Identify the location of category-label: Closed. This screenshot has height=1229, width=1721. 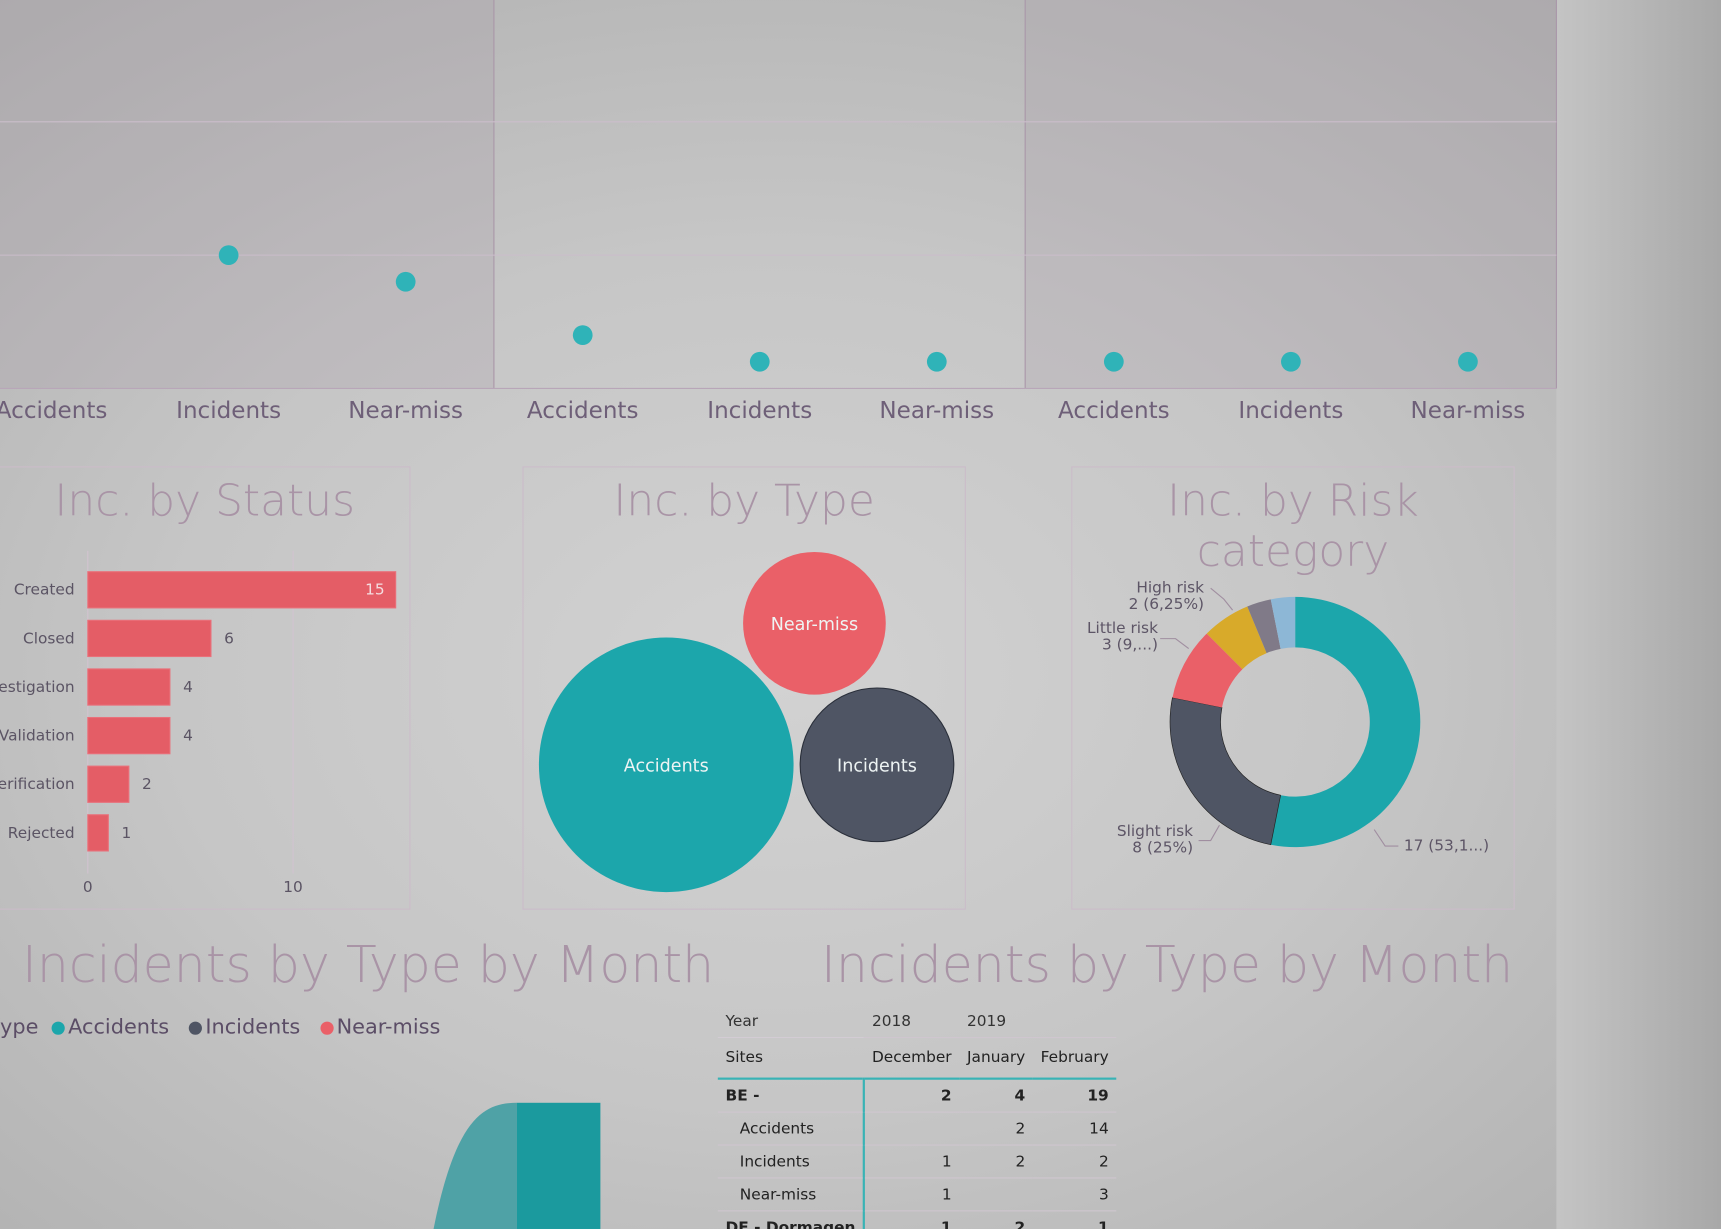
(49, 638).